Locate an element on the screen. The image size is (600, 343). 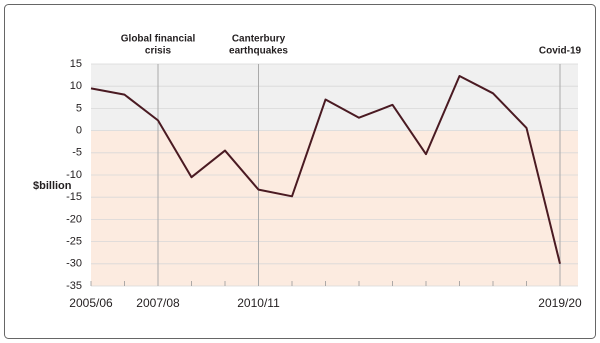
y-tick-label: 10 is located at coordinates (76, 86).